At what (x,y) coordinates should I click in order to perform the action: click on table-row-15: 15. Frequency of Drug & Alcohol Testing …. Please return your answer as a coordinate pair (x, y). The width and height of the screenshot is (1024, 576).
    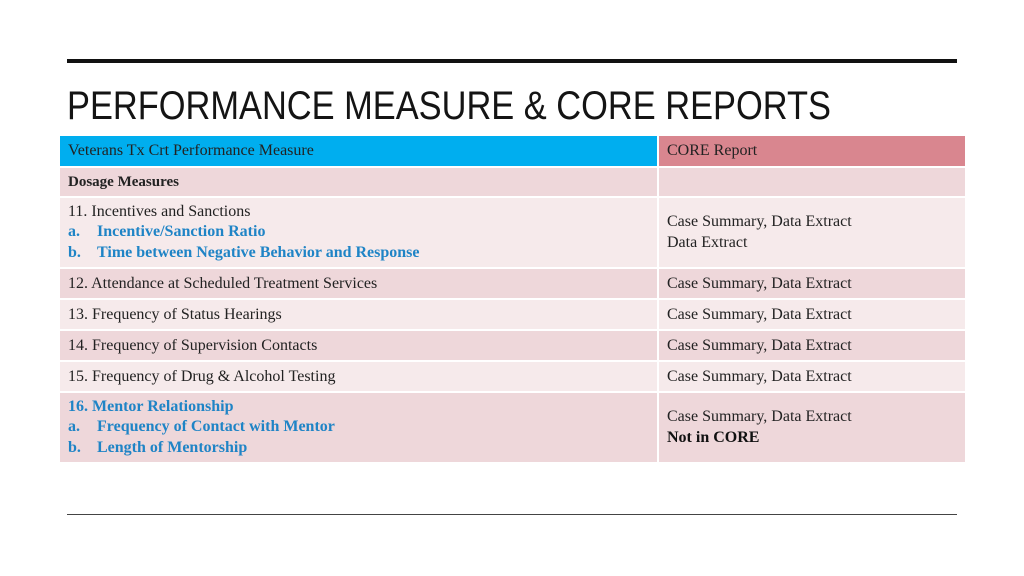
    Looking at the image, I should click on (512, 376).